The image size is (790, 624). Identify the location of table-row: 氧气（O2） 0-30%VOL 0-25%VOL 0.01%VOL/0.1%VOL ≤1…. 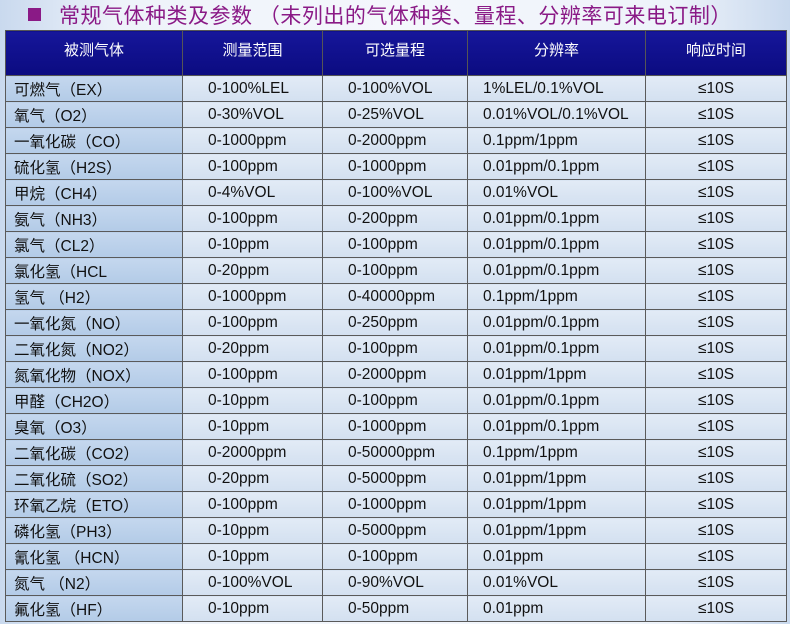
(396, 114).